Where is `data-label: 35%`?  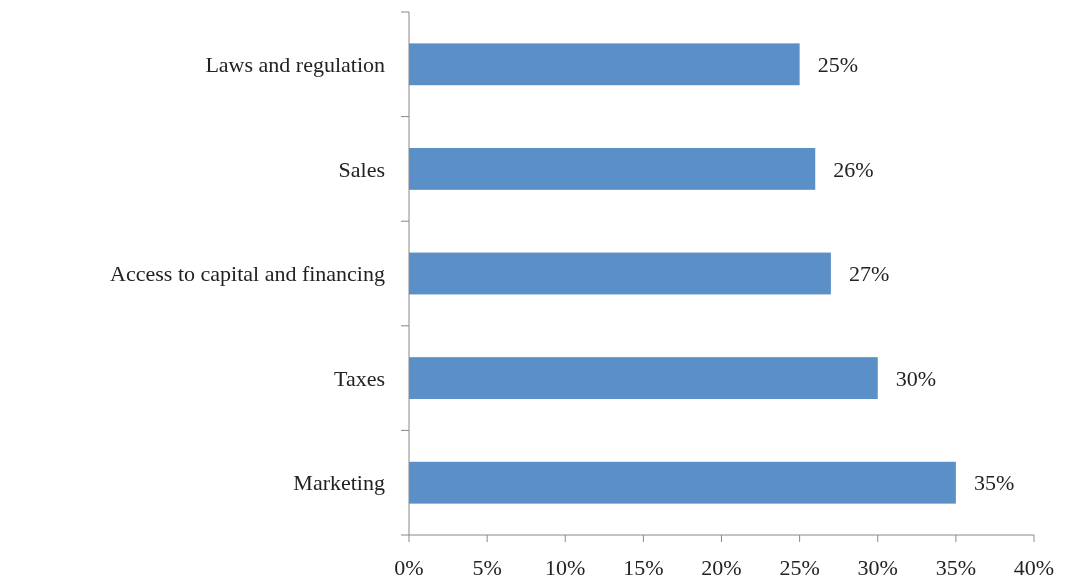 data-label: 35% is located at coordinates (994, 483).